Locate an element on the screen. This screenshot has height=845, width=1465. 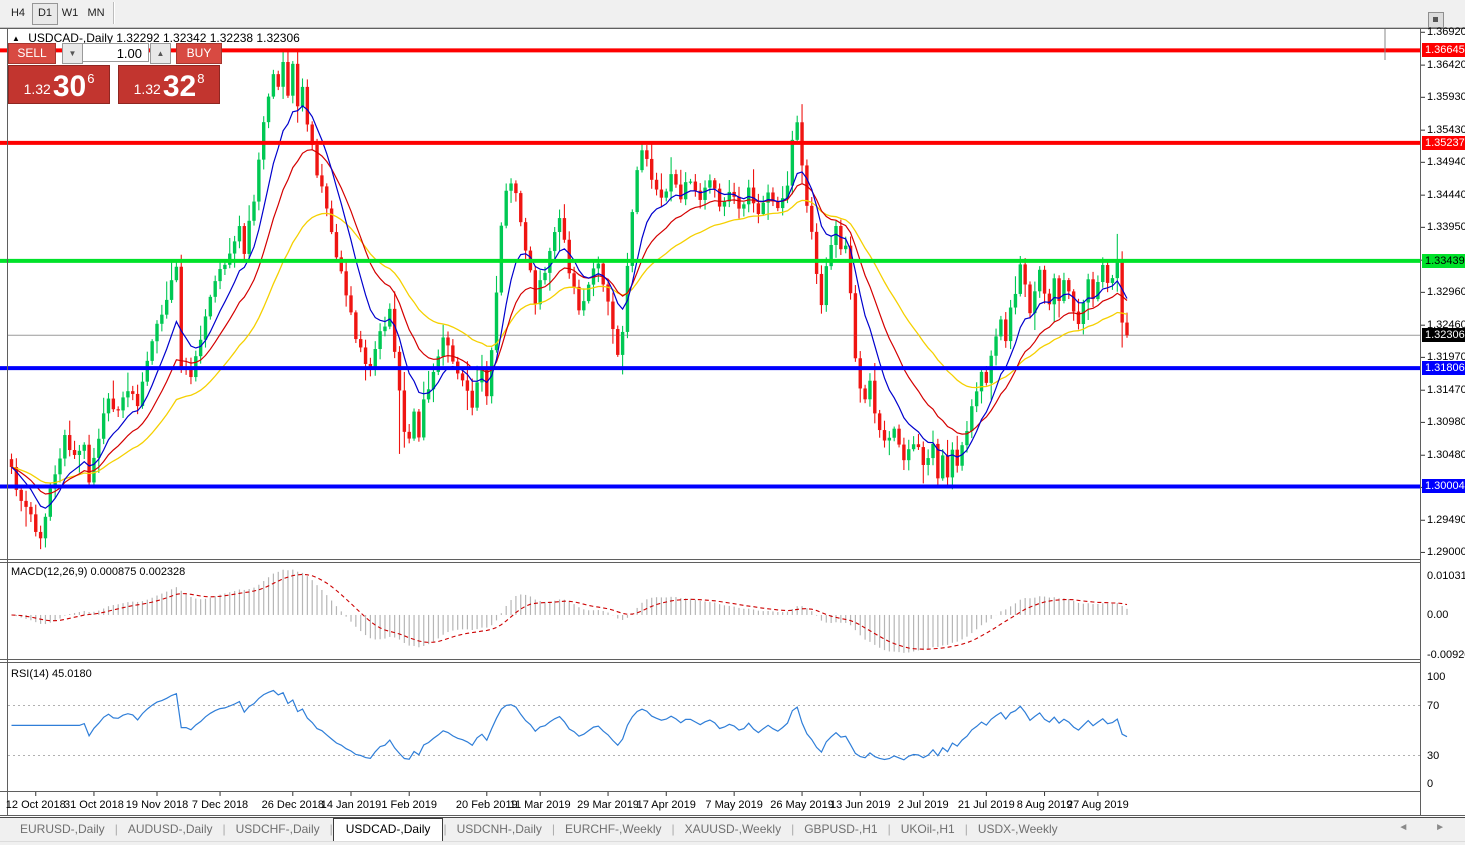
buy-price-big: 32 is located at coordinates (179, 86).